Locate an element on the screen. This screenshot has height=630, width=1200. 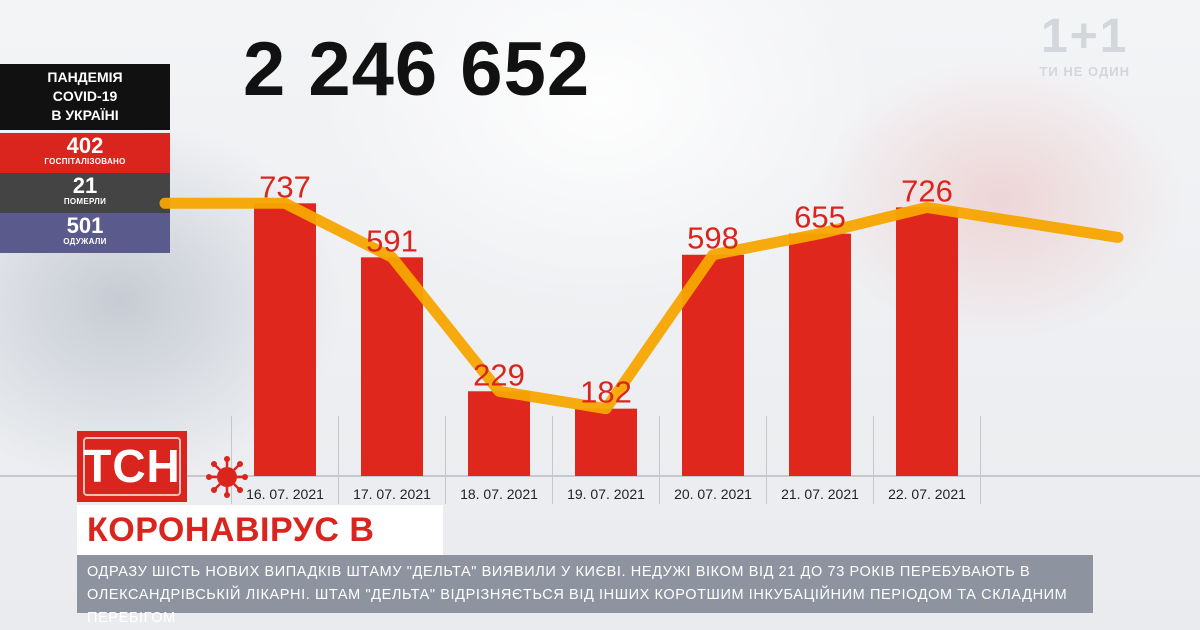
data-label-7: 726 is located at coordinates (927, 190).